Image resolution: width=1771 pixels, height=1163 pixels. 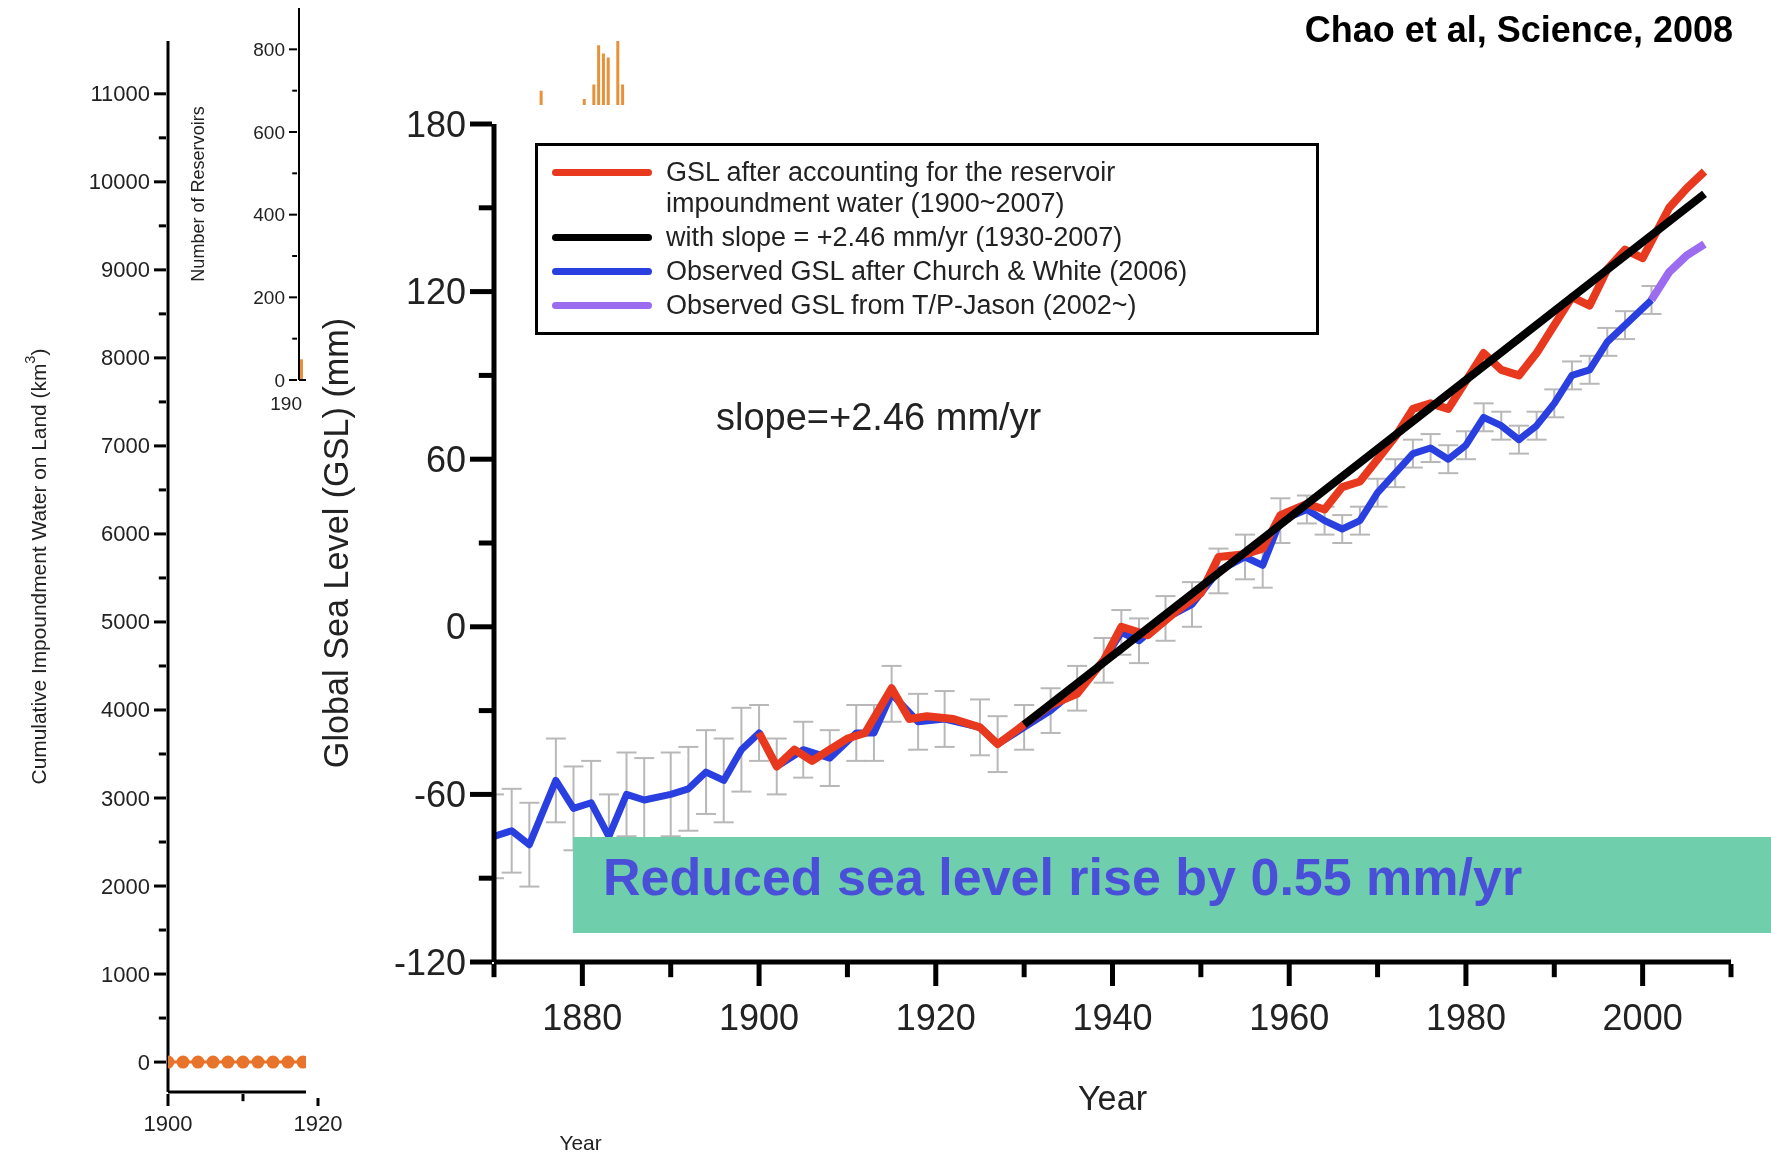 What do you see at coordinates (125, 798) in the screenshot?
I see `y-tick-label: 3000` at bounding box center [125, 798].